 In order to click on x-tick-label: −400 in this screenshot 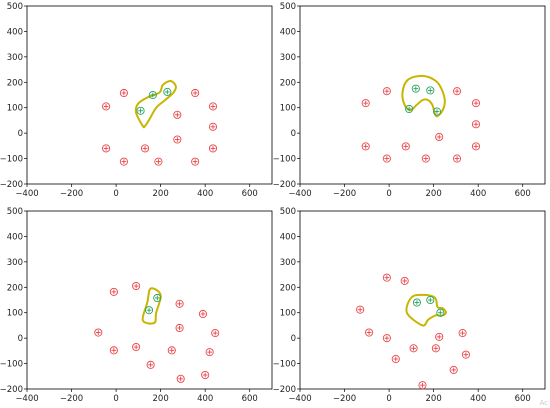, I will do `click(299, 194)`.